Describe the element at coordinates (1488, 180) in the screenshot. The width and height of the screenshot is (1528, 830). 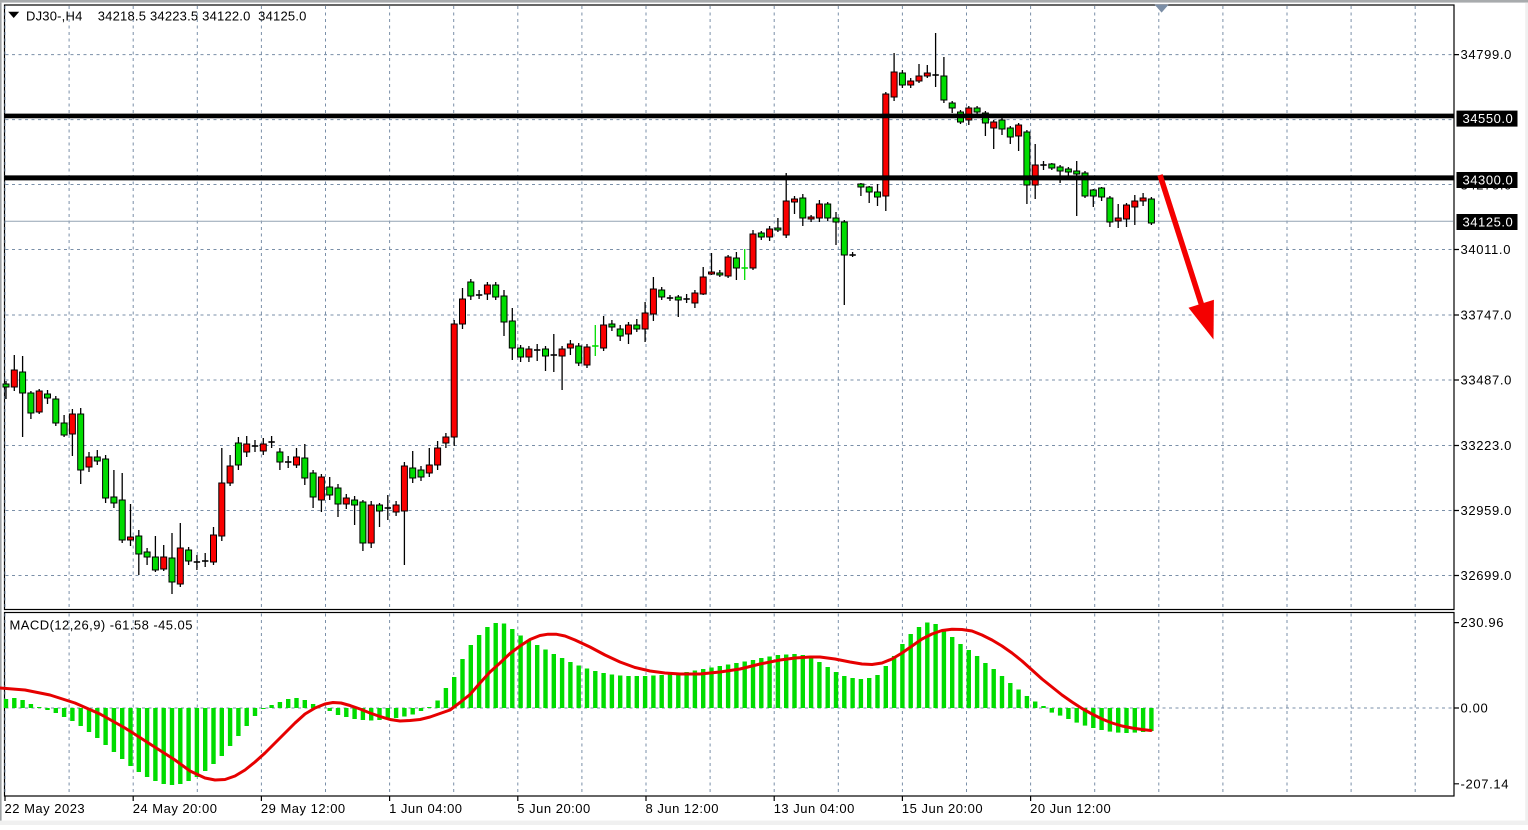
I see `svg-text: 34300.0` at that location.